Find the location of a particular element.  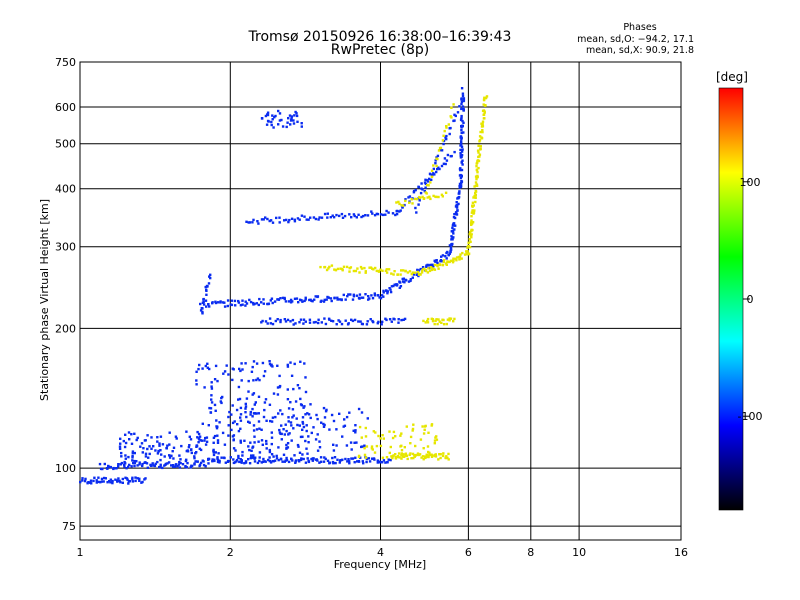

x-tick-label: 16 is located at coordinates (681, 552).